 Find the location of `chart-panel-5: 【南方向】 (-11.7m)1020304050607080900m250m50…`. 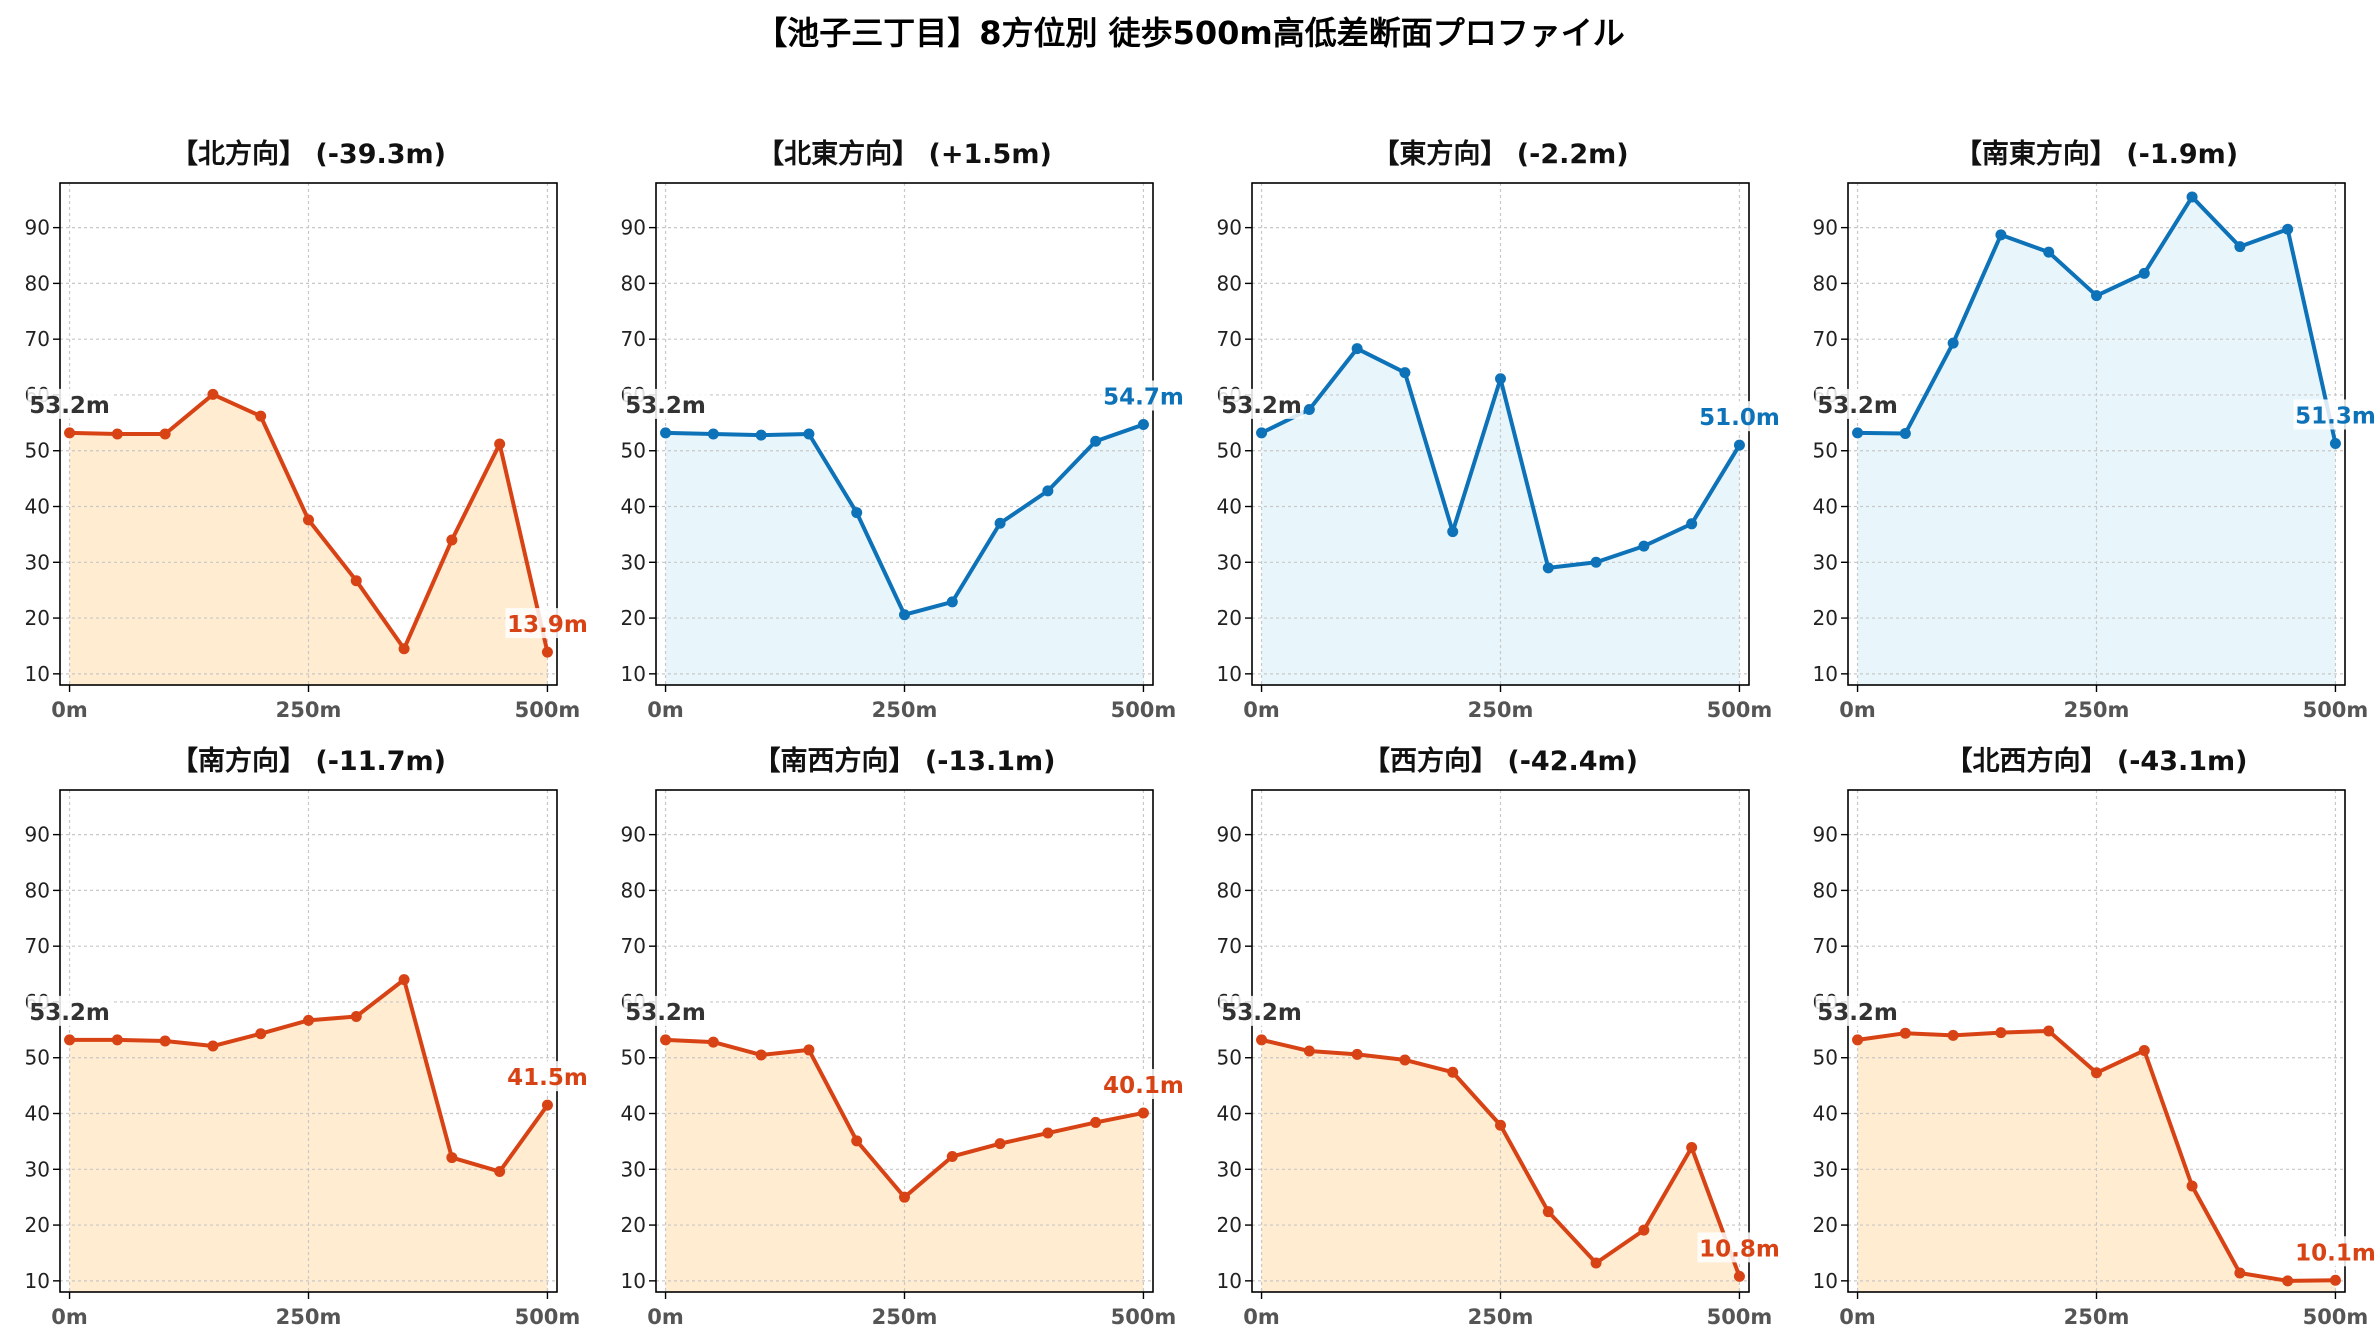

chart-panel-5: 【南方向】 (-11.7m)1020304050607080900m250m50… is located at coordinates (307, 1037).